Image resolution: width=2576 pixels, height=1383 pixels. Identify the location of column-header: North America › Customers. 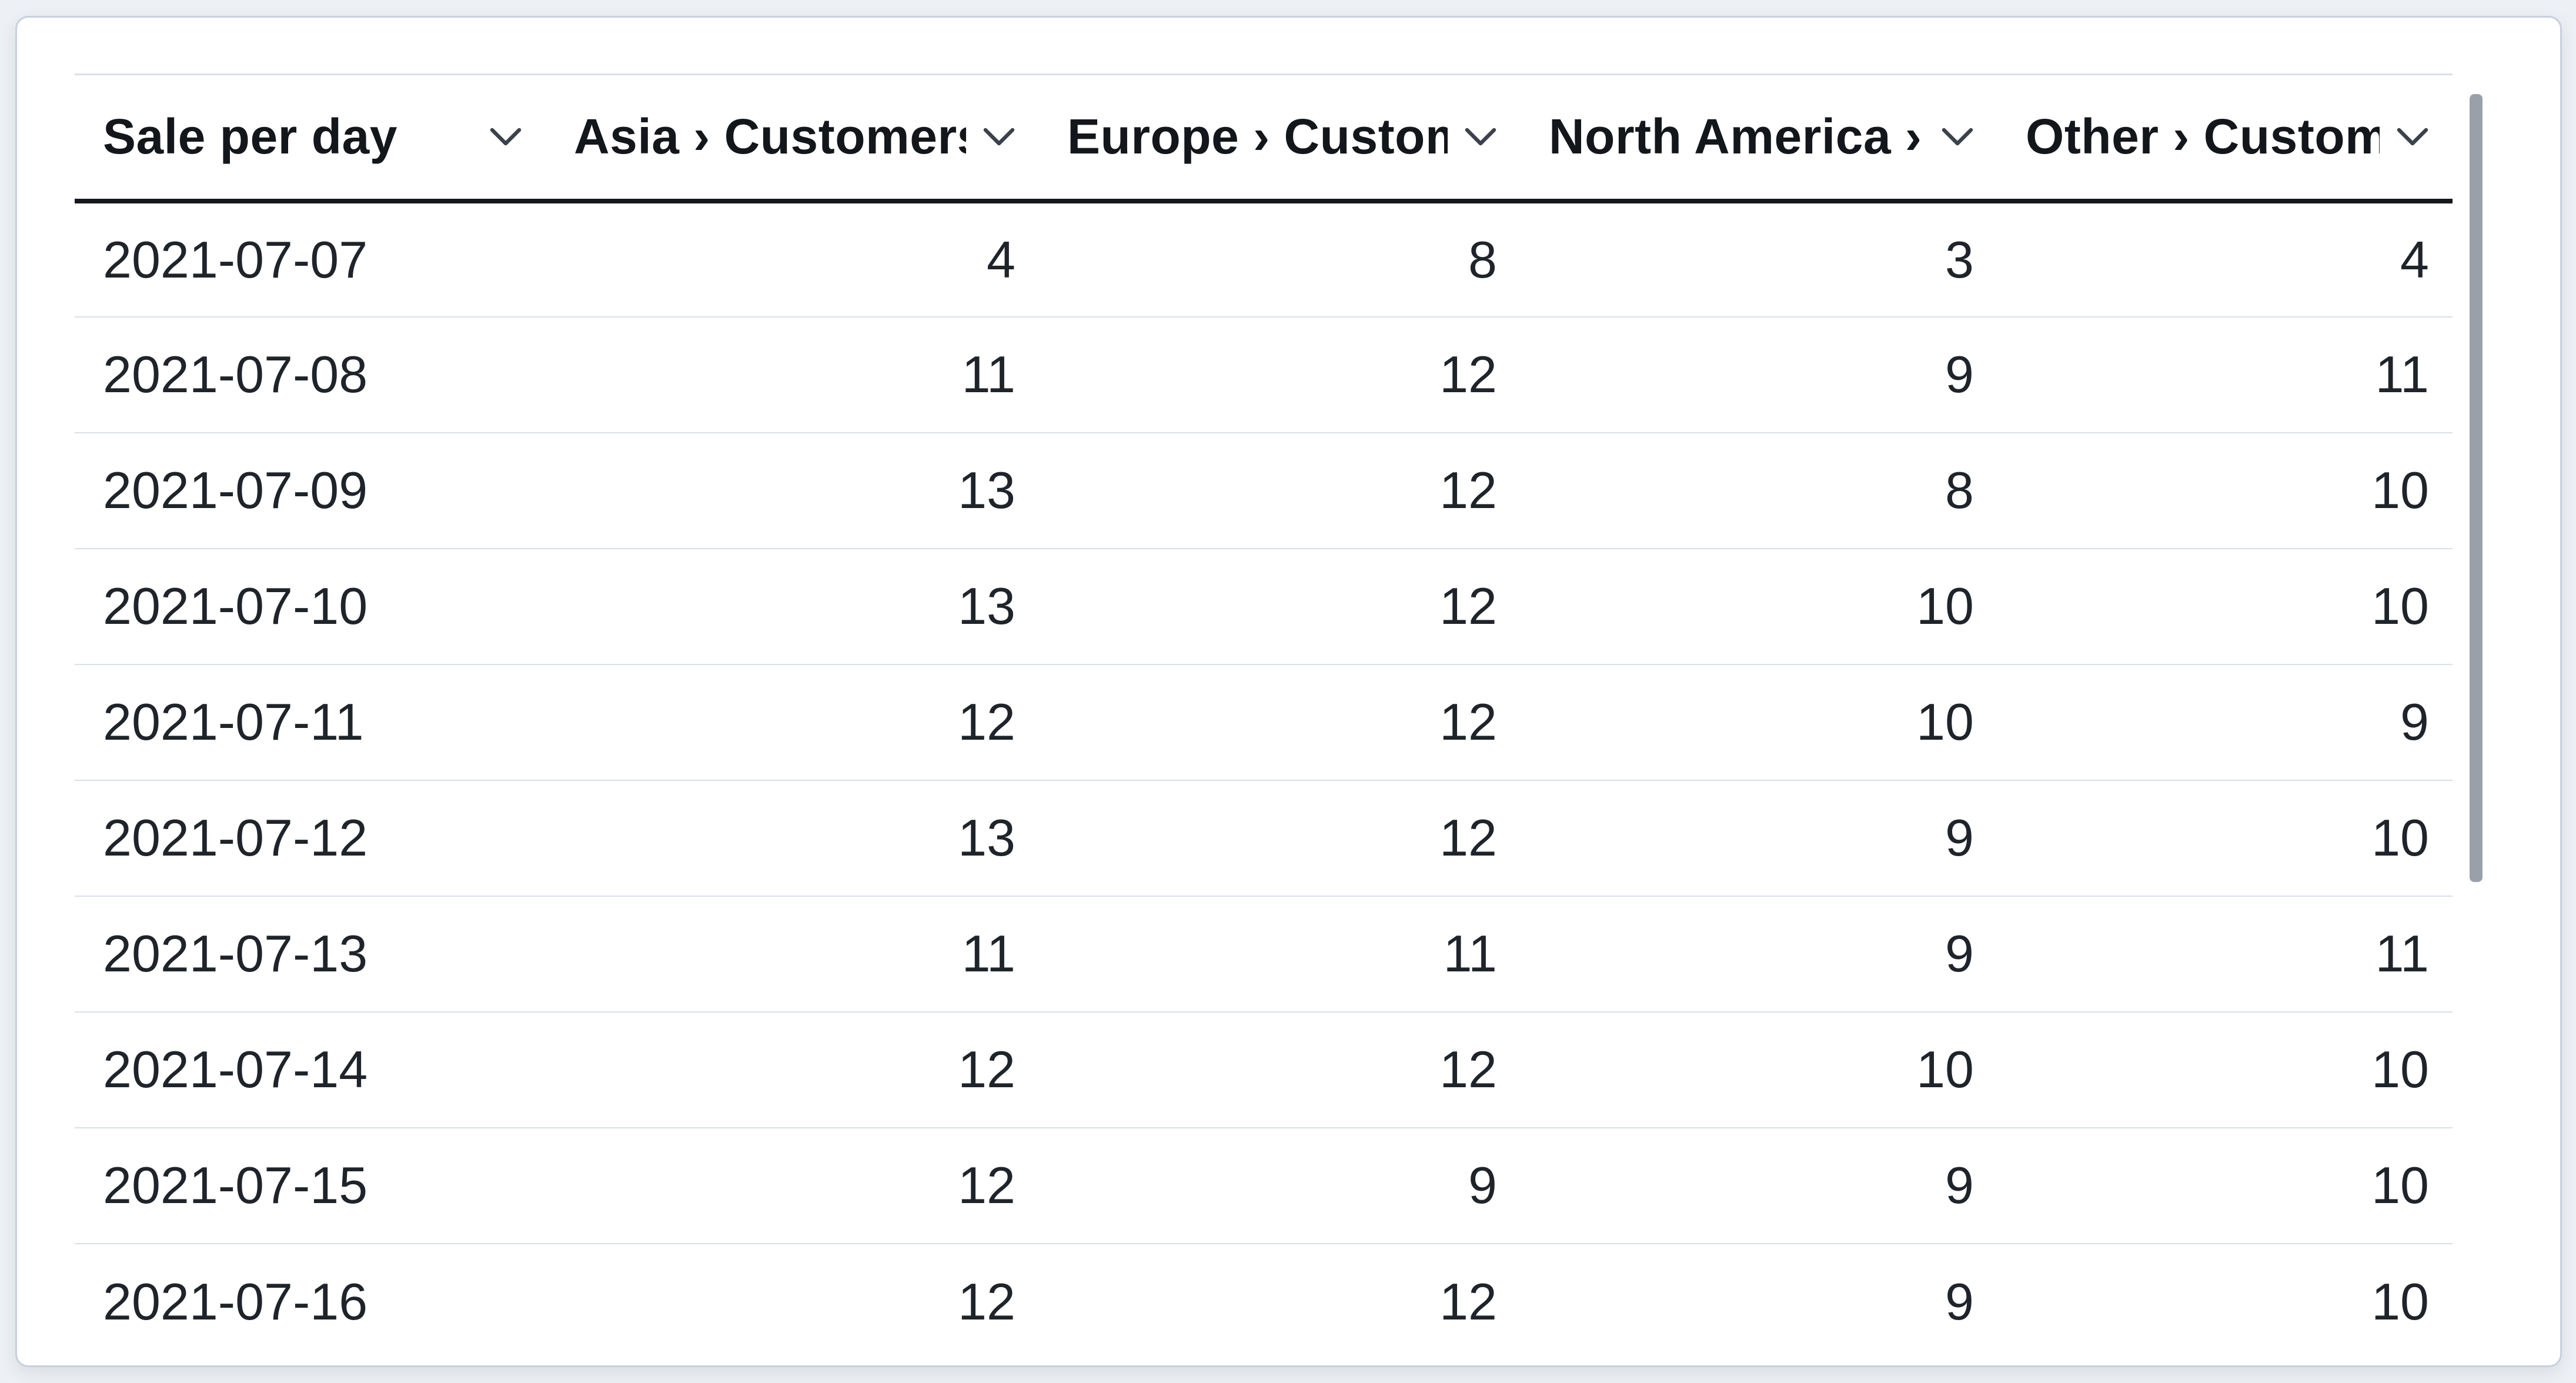
(1759, 138).